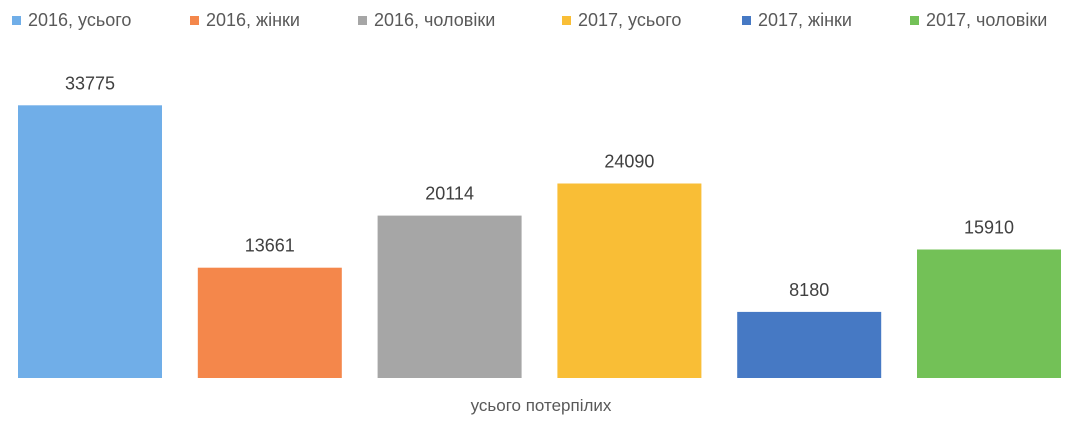 Image resolution: width=1082 pixels, height=421 pixels. Describe the element at coordinates (987, 20) in the screenshot. I see `legend-label: 2017, чоловіки` at that location.